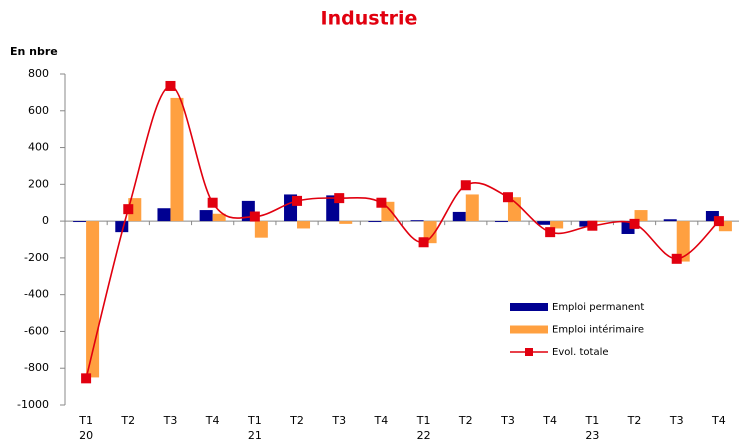 This screenshot has width=739, height=448. What do you see at coordinates (45, 220) in the screenshot?
I see `y-tick-label: 0` at bounding box center [45, 220].